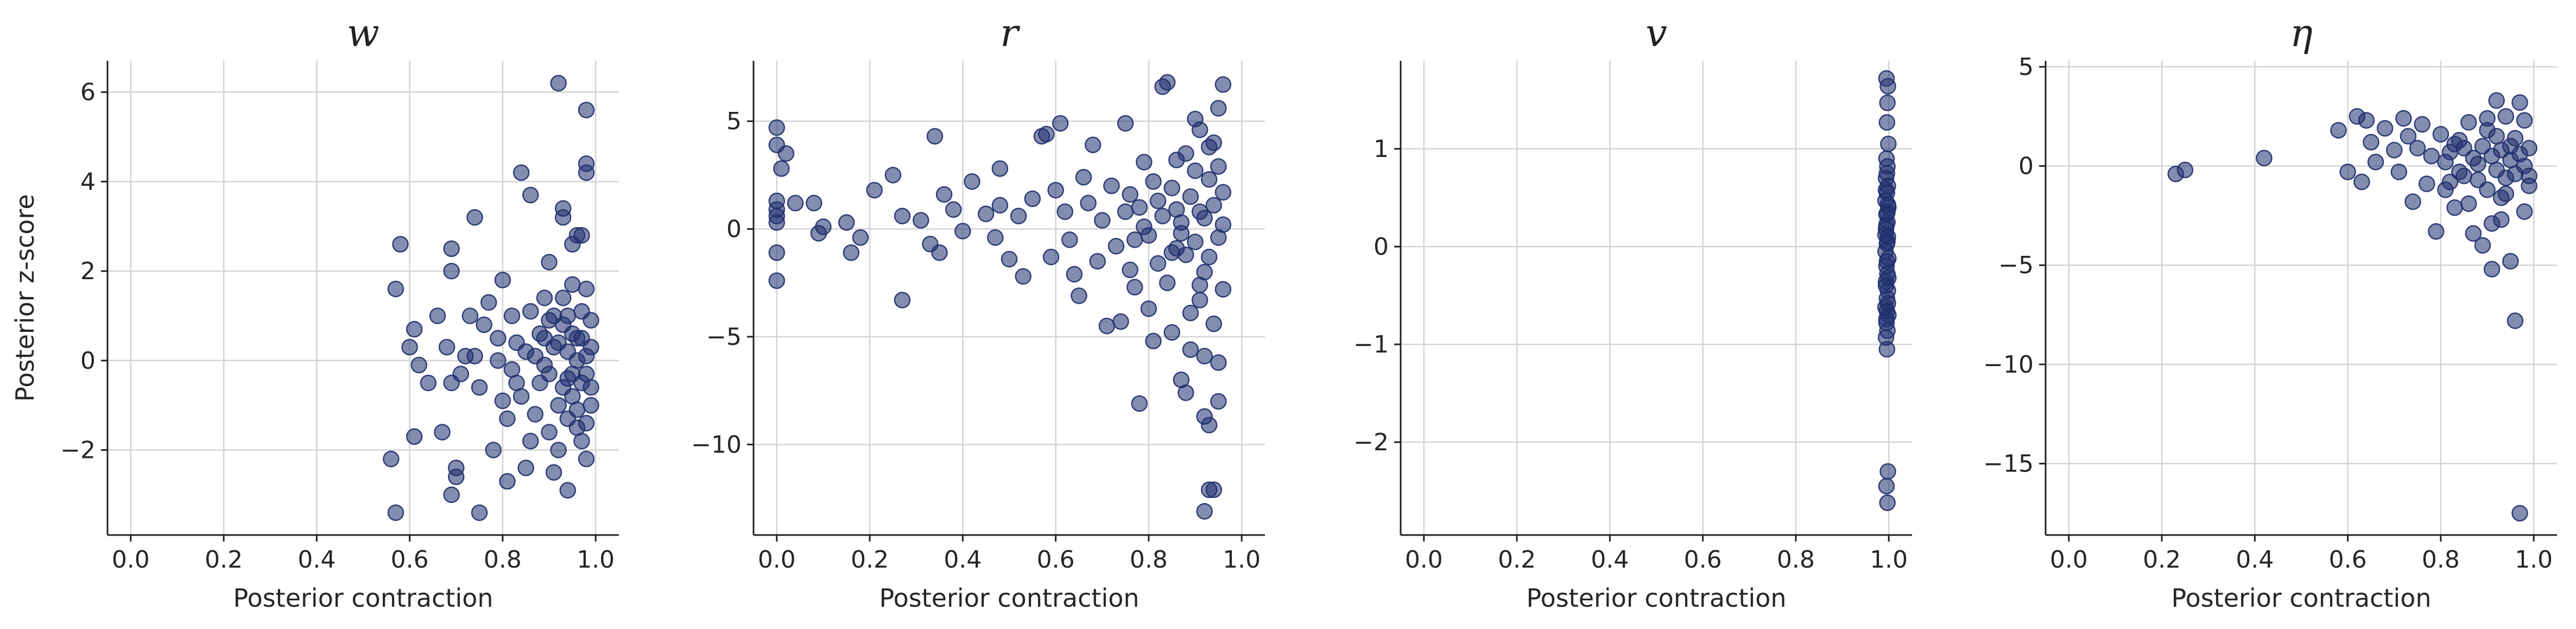  Describe the element at coordinates (1381, 247) in the screenshot. I see `y-tick-label: 0` at that location.